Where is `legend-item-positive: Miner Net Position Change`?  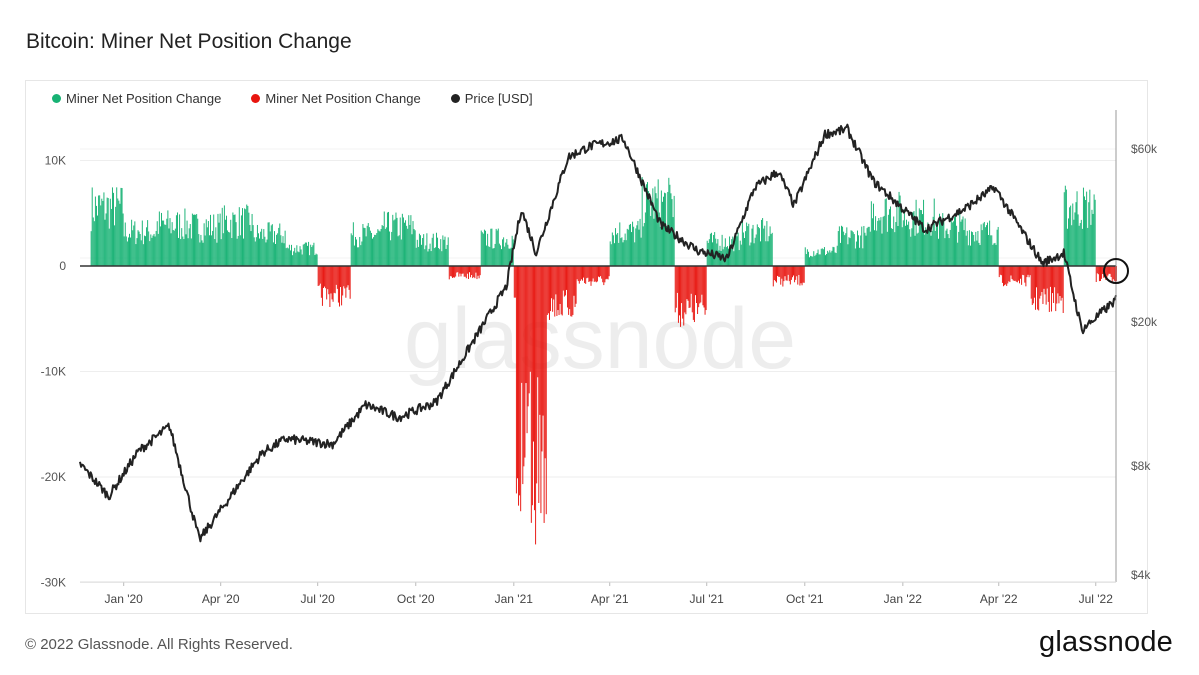
legend-item-positive: Miner Net Position Change is located at coordinates (136, 98).